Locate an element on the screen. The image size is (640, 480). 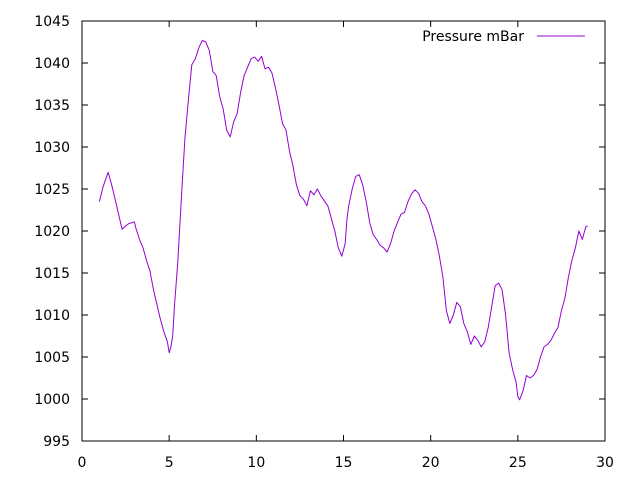
y-tick-label: 1020 is located at coordinates (52, 232).